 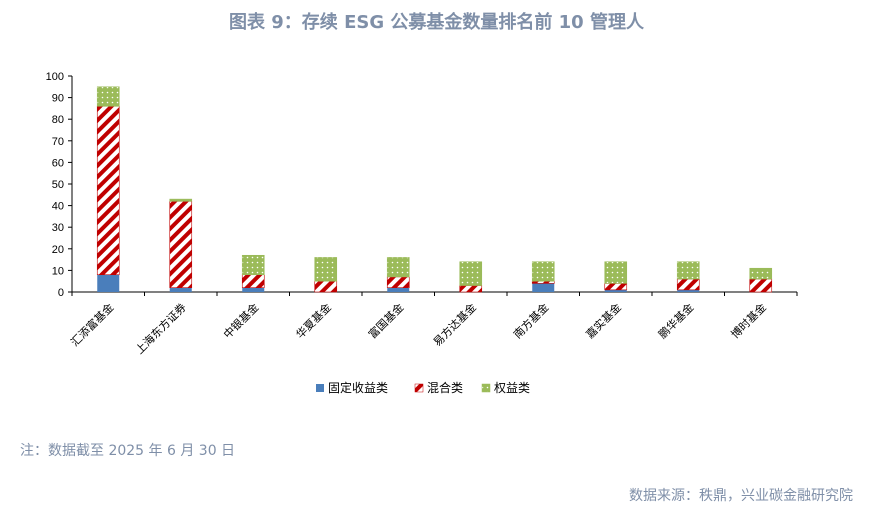 What do you see at coordinates (436, 22) in the screenshot?
I see `chart-title: 图表 9：存续 ESG 公募基金数量排名前 10 管理人` at bounding box center [436, 22].